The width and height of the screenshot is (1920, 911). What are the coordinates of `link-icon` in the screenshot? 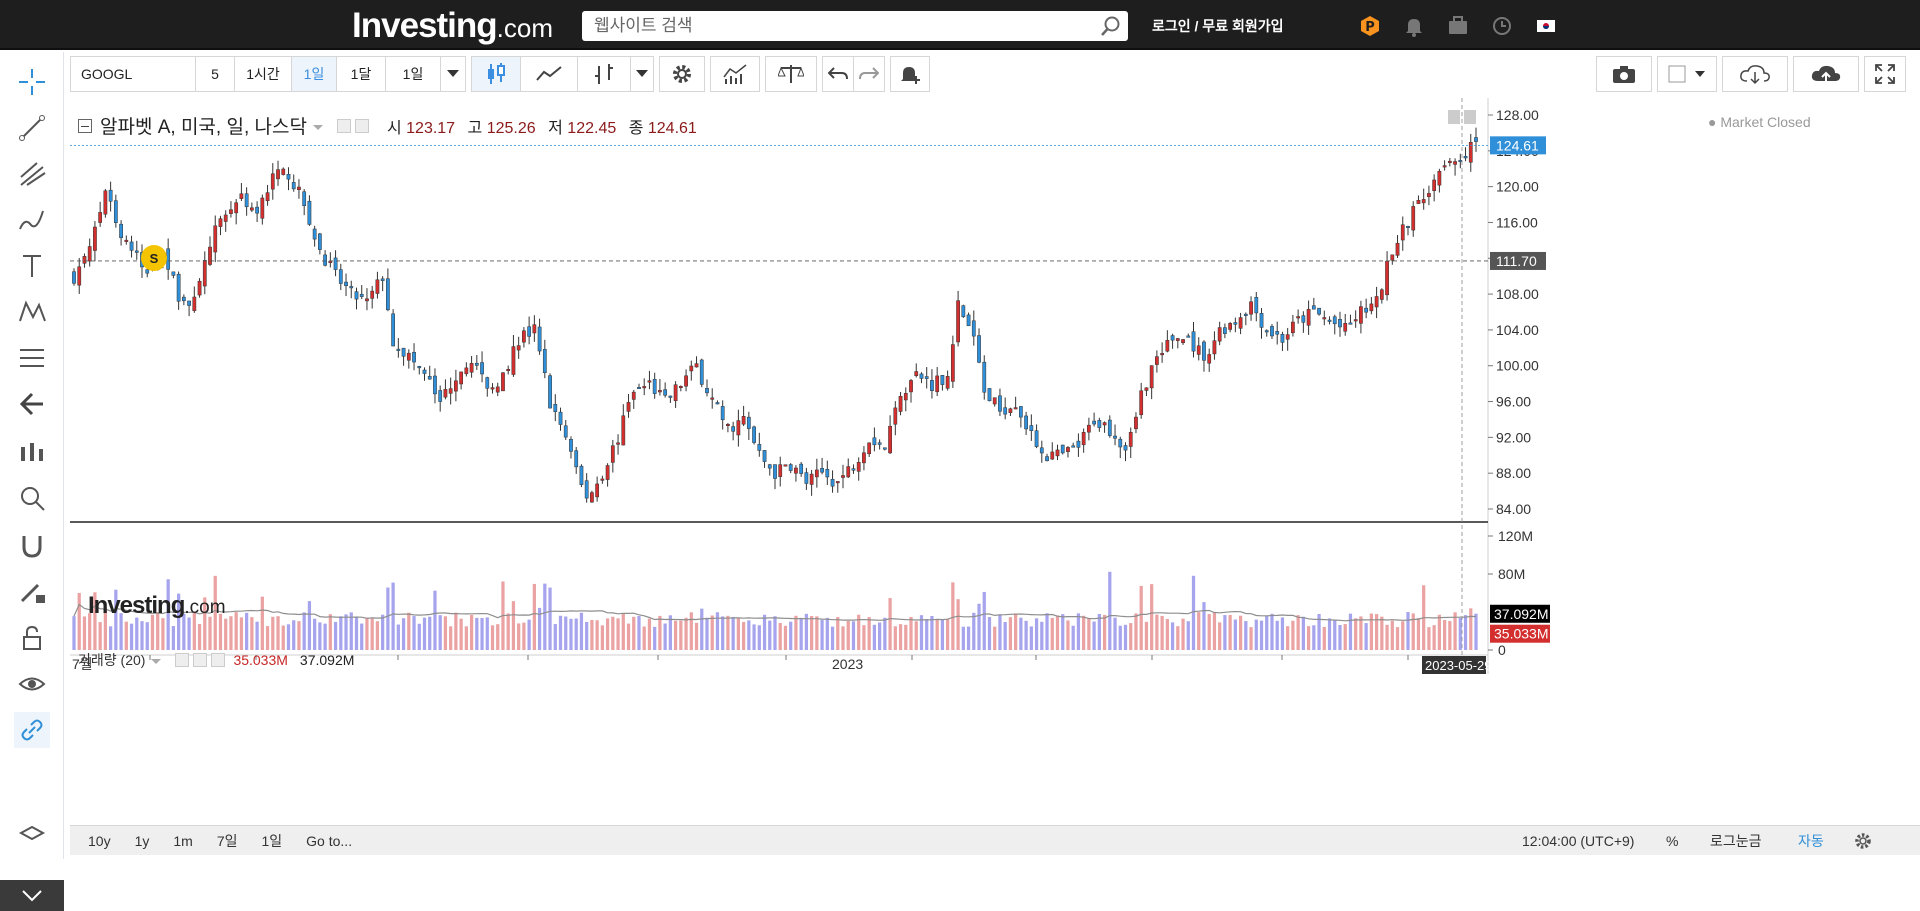 It's located at (32, 730).